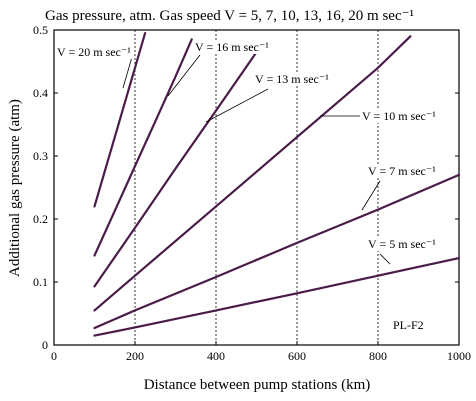 The height and width of the screenshot is (401, 476). I want to click on series-label-2: V = 10 m sec⁻¹, so click(399, 116).